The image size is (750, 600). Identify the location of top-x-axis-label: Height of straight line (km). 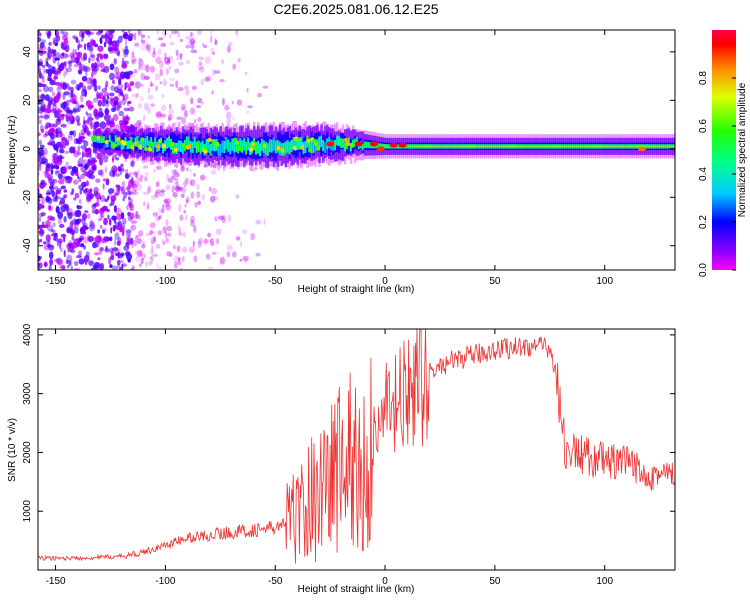
(356, 289).